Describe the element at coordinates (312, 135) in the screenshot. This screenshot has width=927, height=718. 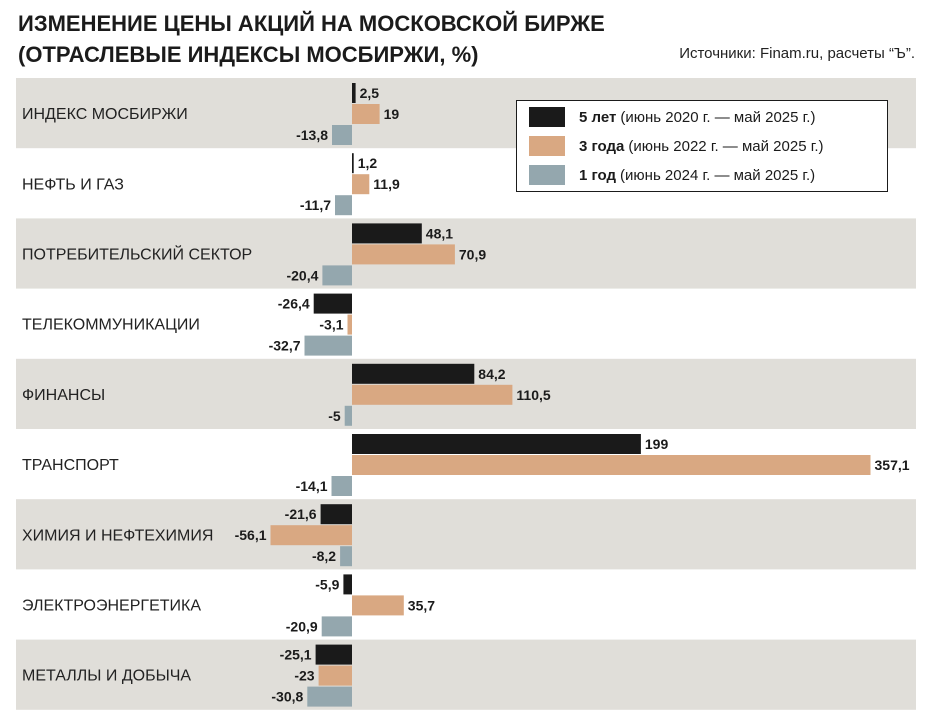
I see `value-label-1-year: -13,8` at that location.